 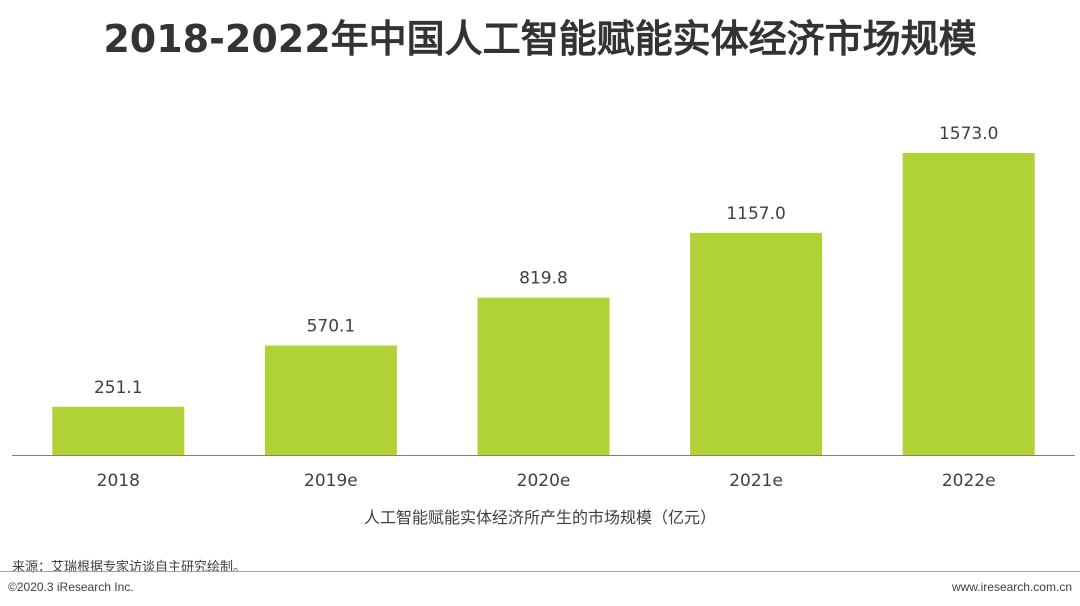 I want to click on data-label-2021e: 1157.0, so click(x=755, y=214).